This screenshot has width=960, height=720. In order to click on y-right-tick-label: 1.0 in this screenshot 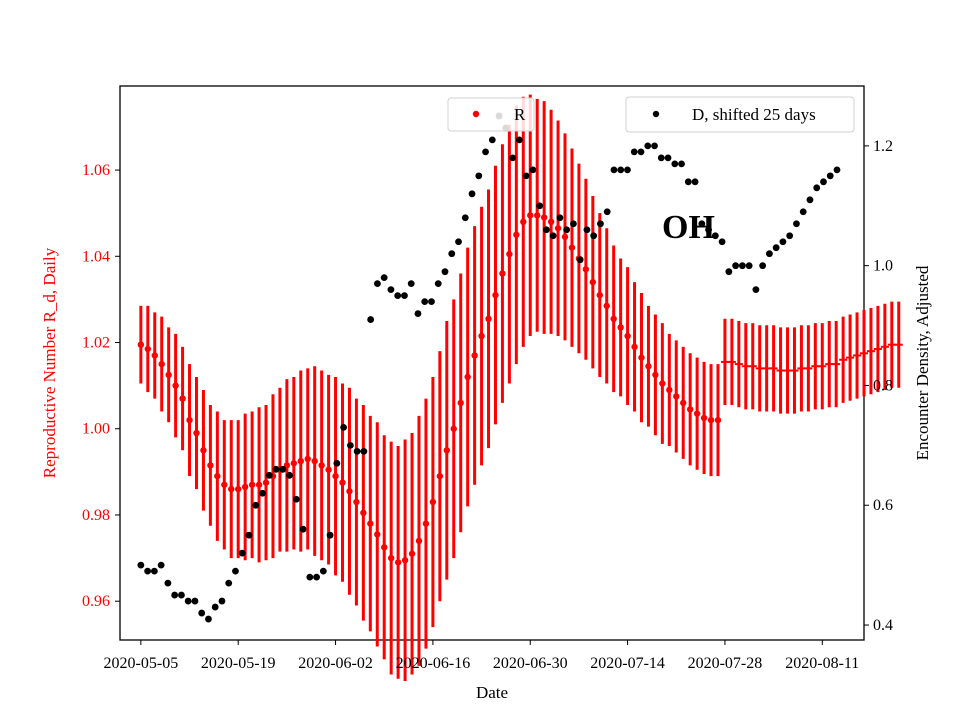, I will do `click(883, 266)`.